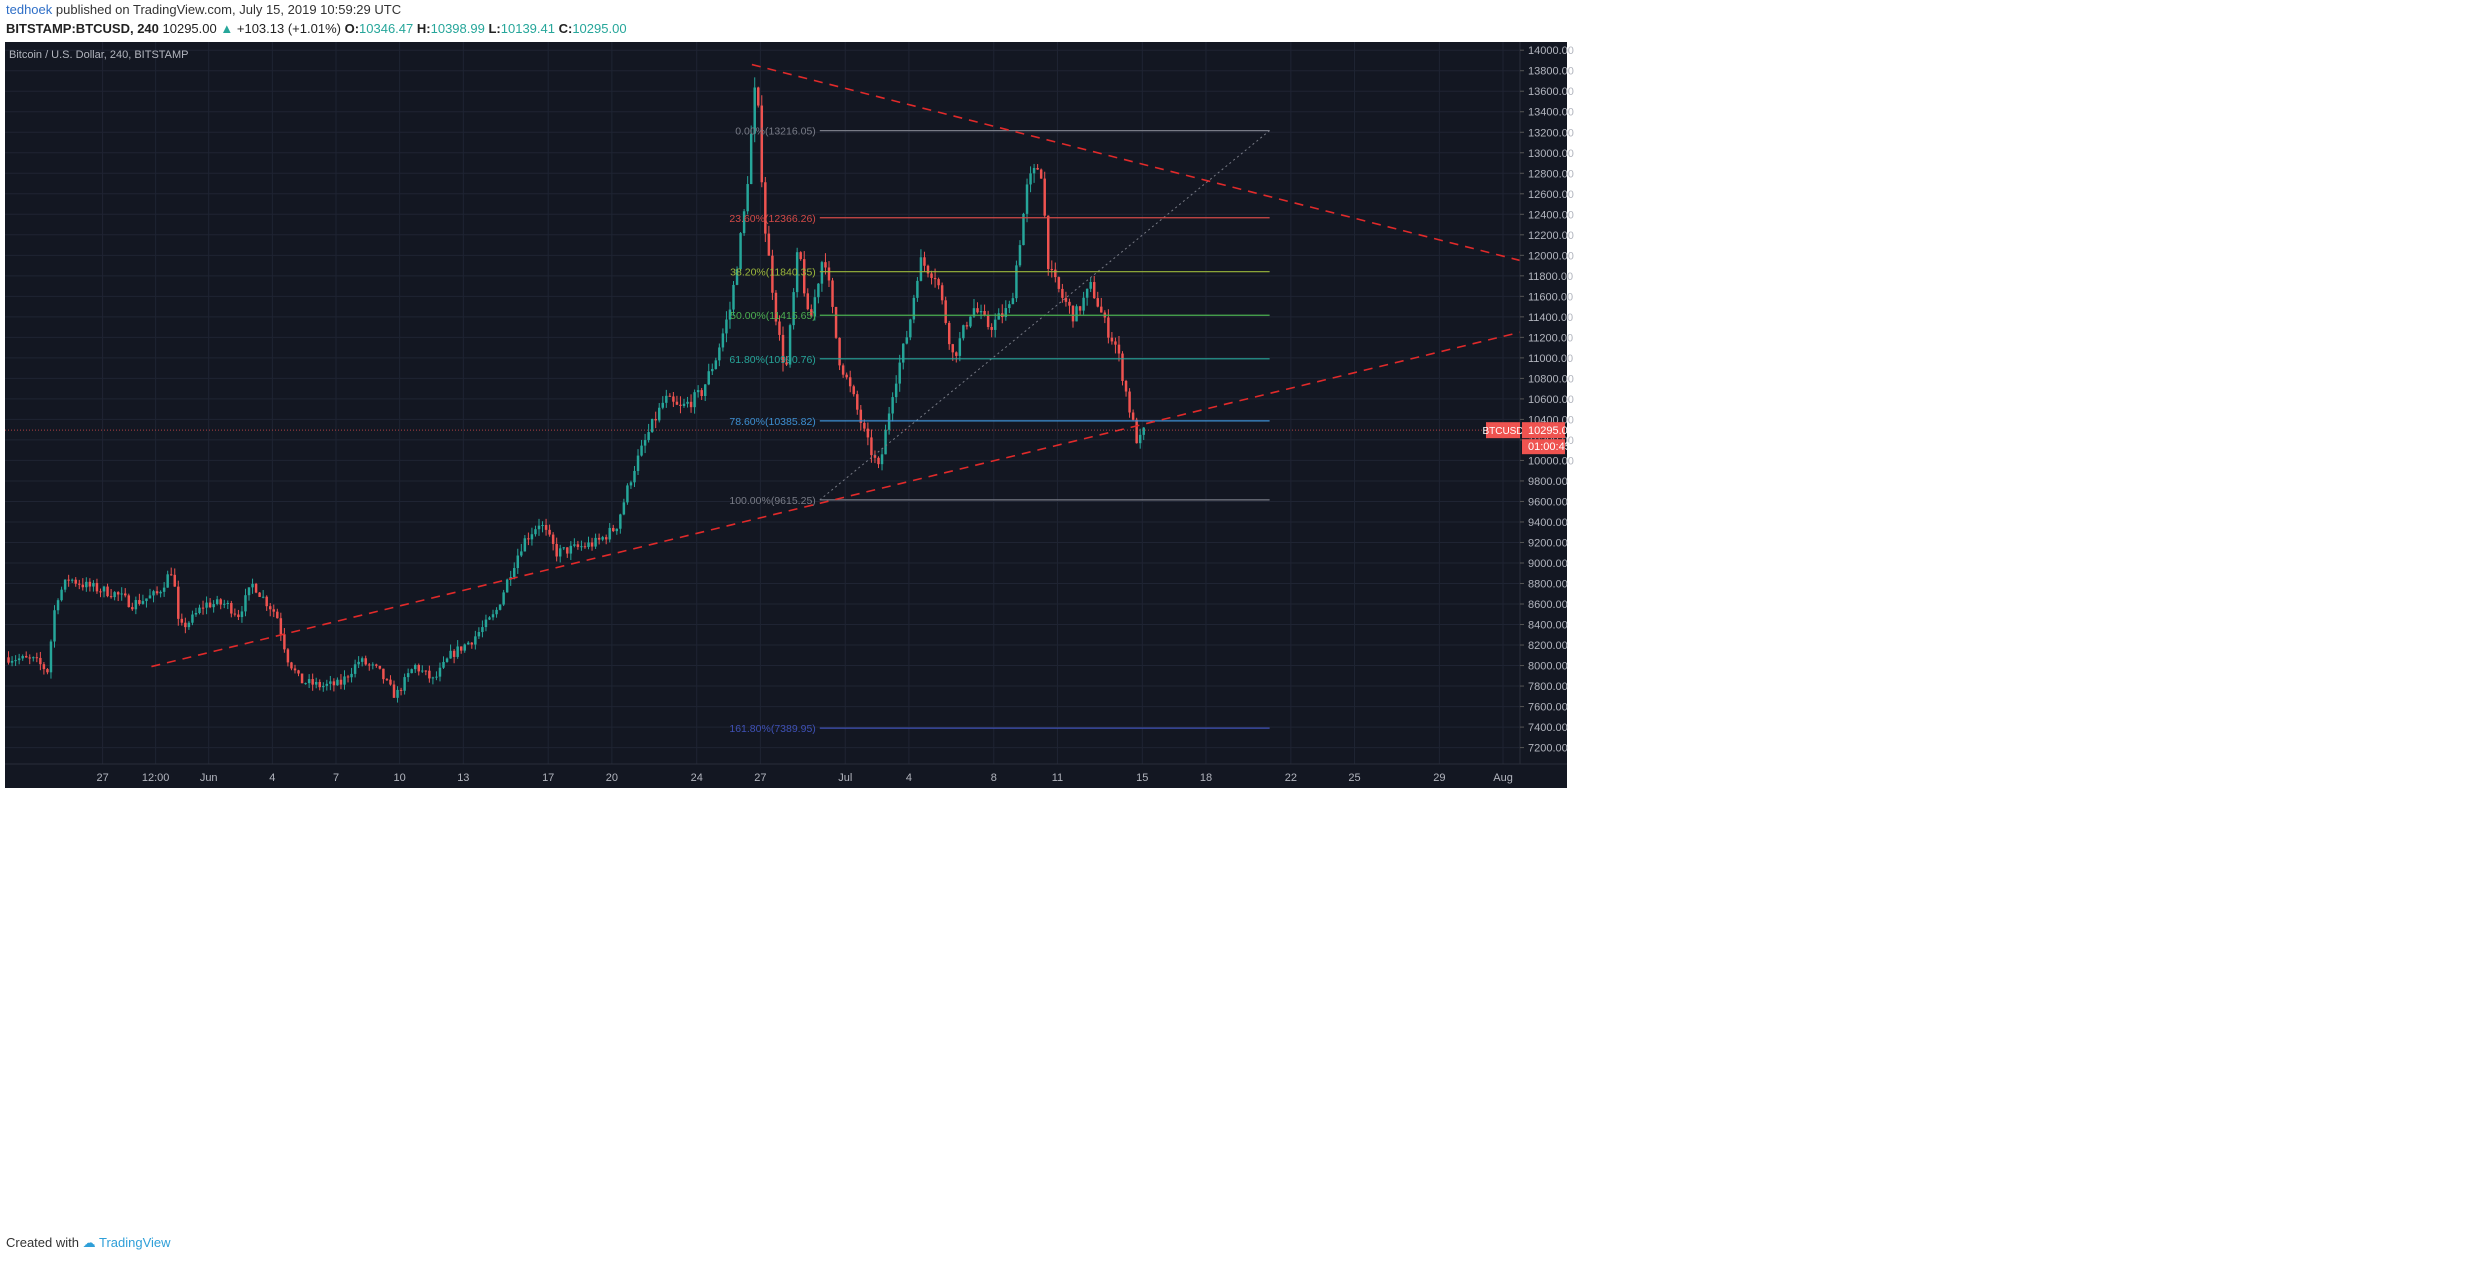 The image size is (2468, 1261). Describe the element at coordinates (1551, 154) in the screenshot. I see `price-tick-label: 13000.00` at that location.